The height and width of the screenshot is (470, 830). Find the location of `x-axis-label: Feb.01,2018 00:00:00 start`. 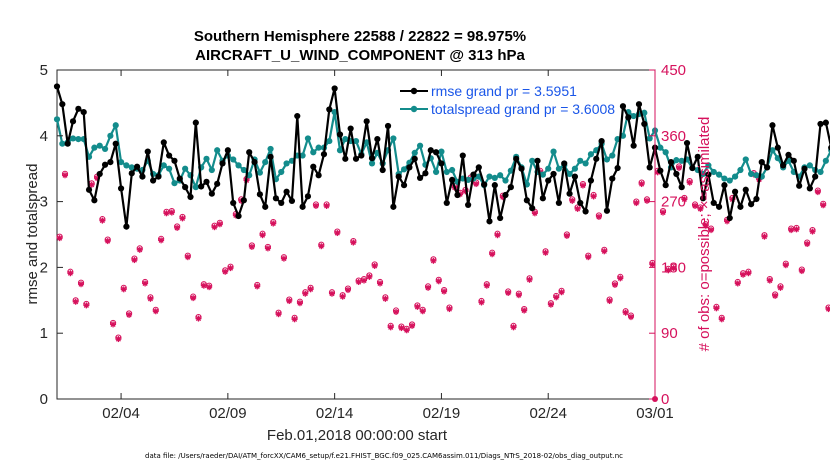

x-axis-label: Feb.01,2018 00:00:00 start is located at coordinates (357, 435).